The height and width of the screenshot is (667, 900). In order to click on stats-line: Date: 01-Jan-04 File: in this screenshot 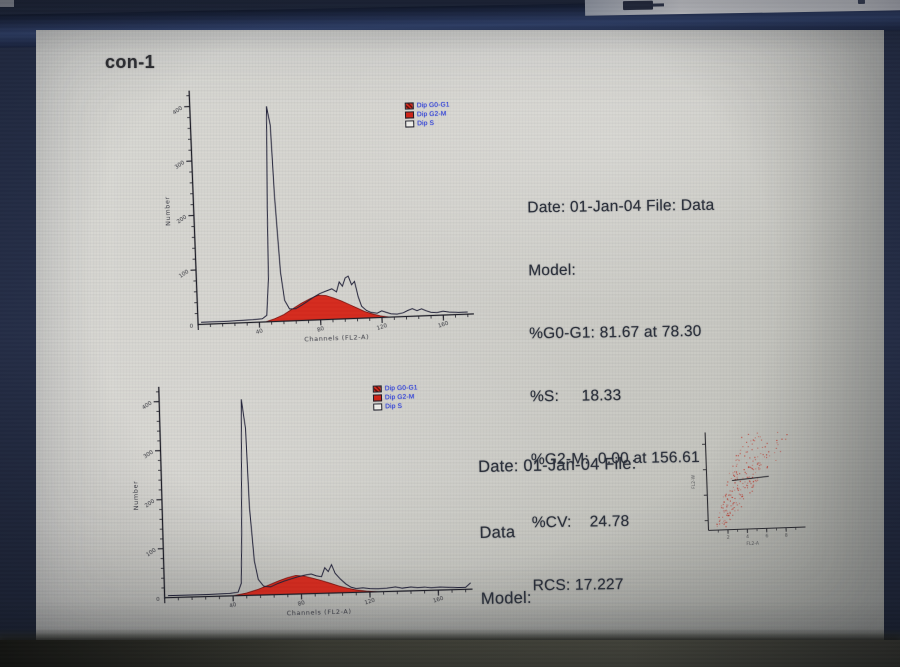, I will do `click(557, 465)`.